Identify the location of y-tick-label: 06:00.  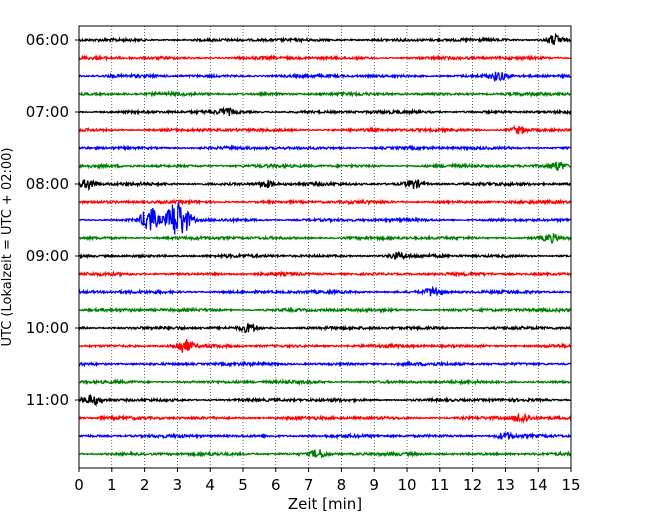
(47, 40).